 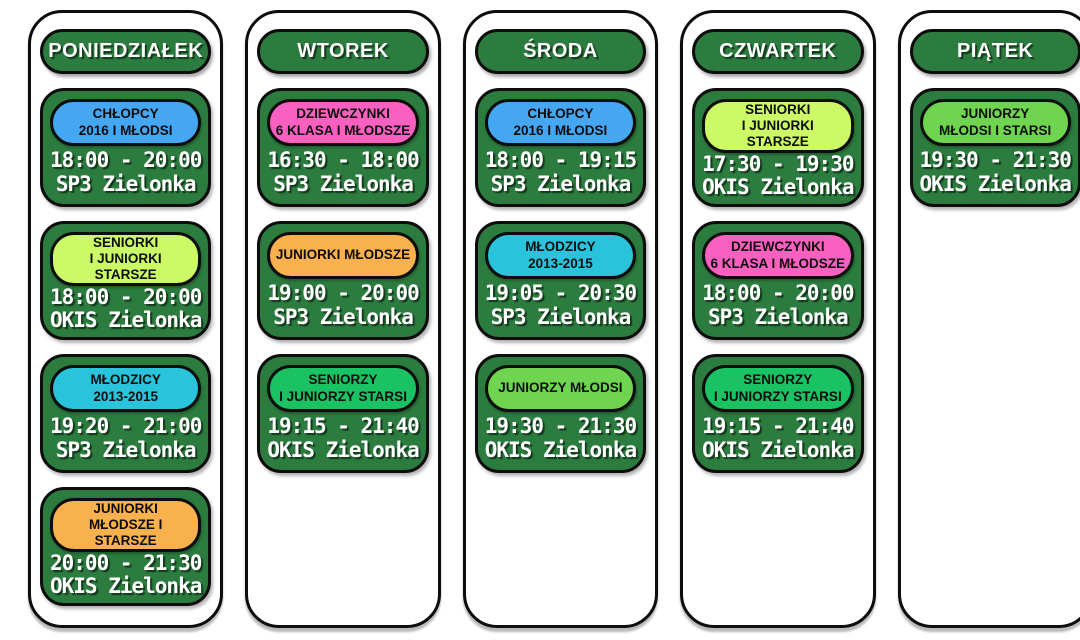 I want to click on session-info: 19:05 - 20:30 SP3 Zielonka, so click(x=560, y=305).